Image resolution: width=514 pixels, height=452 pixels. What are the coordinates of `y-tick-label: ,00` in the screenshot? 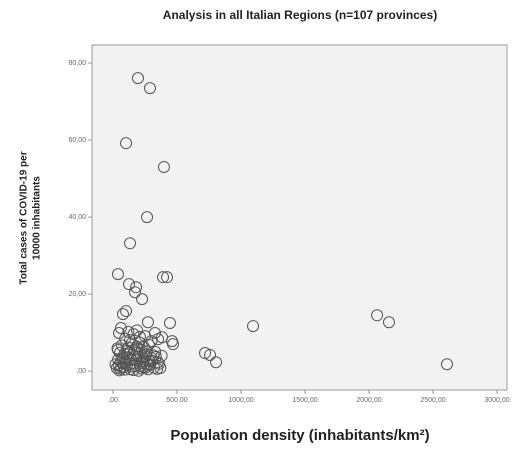 It's located at (81, 371).